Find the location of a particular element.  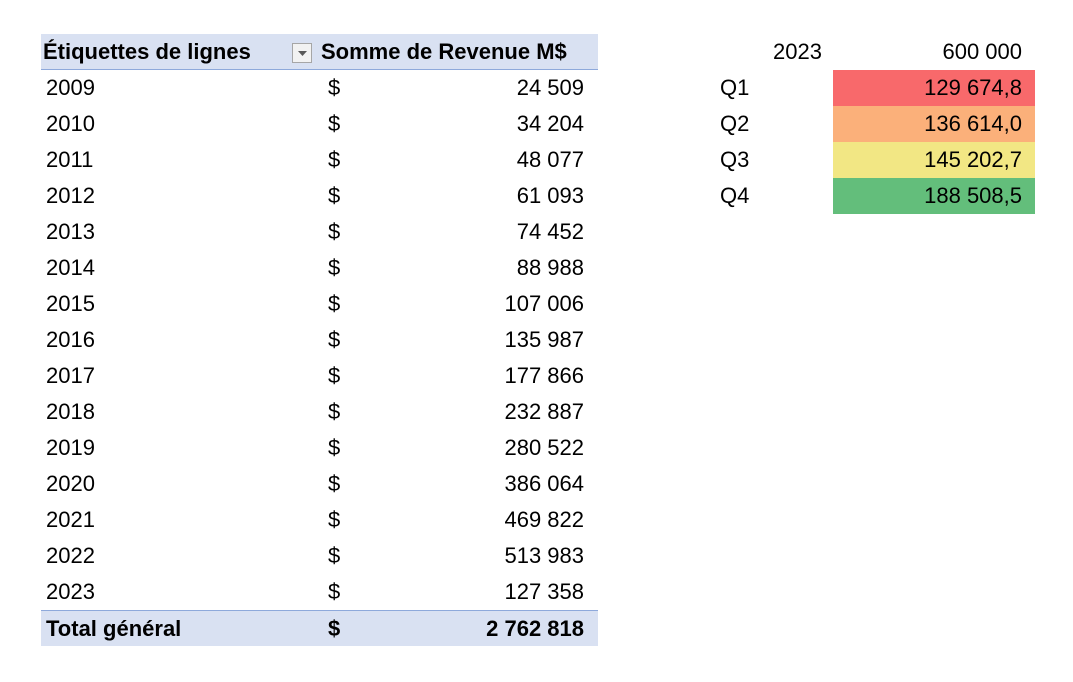

year-label: 2011 is located at coordinates (70, 159).